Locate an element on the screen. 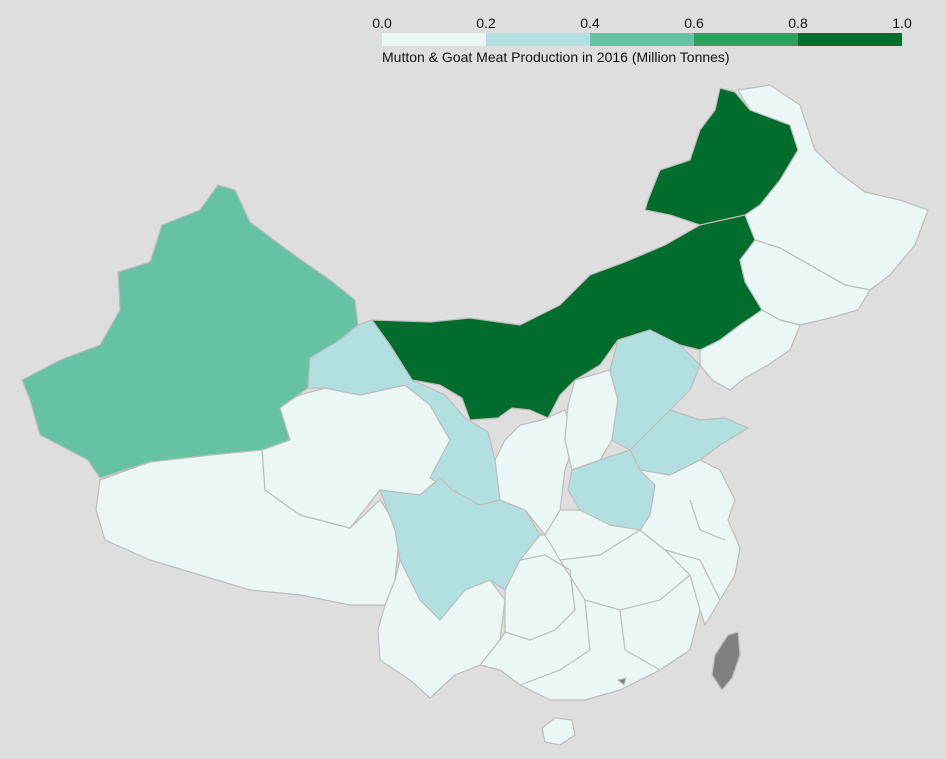  region-south-central is located at coordinates (590, 605).